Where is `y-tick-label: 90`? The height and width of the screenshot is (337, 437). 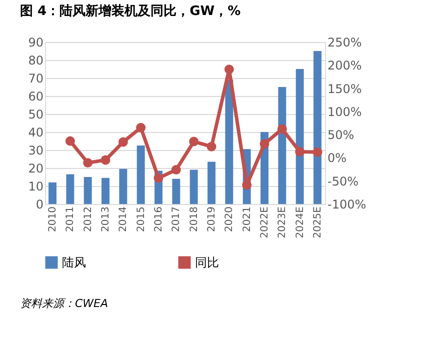 y-tick-label: 90 is located at coordinates (36, 43).